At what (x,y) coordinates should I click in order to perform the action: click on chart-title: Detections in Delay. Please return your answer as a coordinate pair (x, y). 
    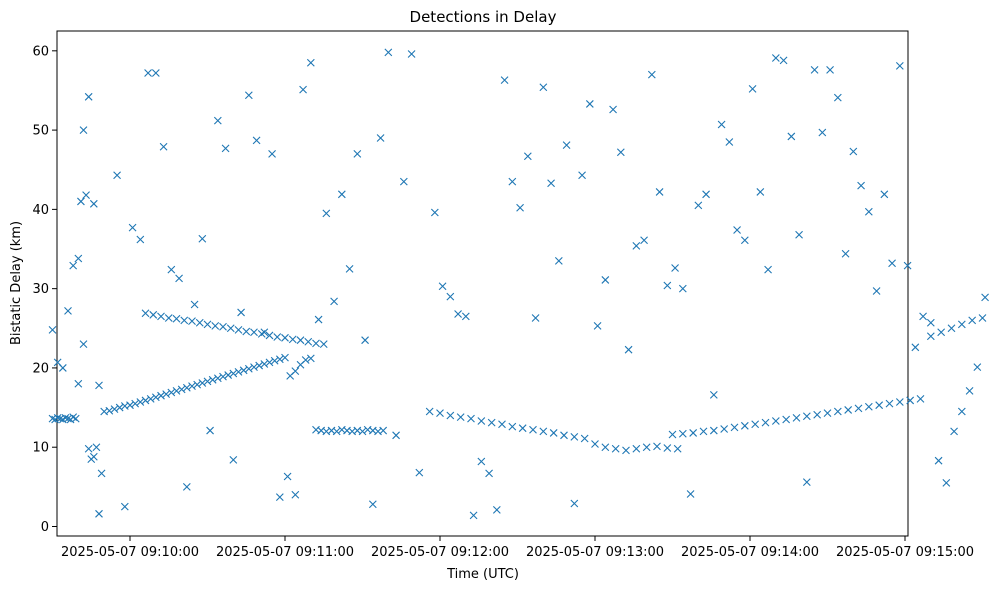
    Looking at the image, I should click on (483, 17).